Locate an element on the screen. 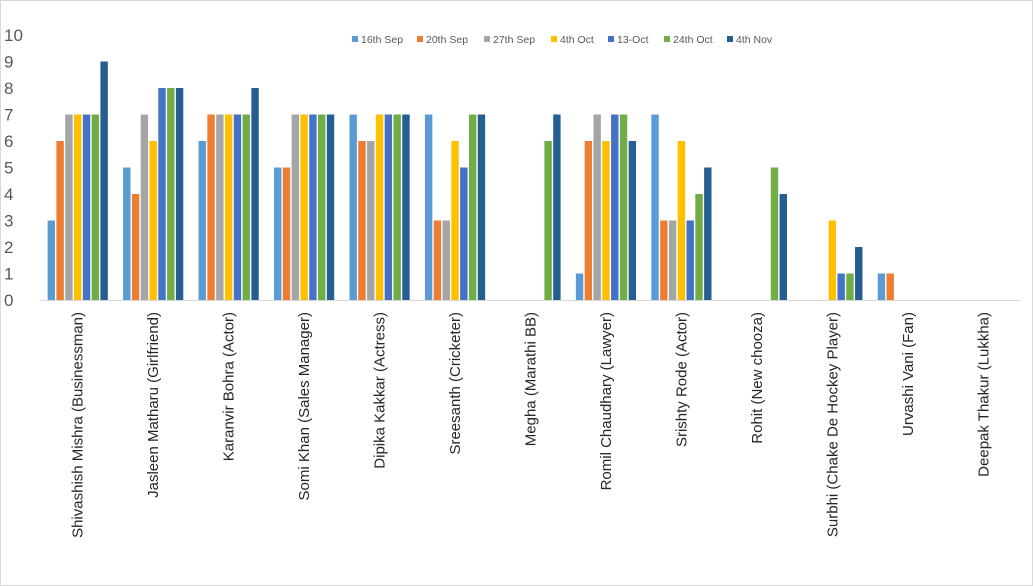  y-tick-label: 5 is located at coordinates (8, 168).